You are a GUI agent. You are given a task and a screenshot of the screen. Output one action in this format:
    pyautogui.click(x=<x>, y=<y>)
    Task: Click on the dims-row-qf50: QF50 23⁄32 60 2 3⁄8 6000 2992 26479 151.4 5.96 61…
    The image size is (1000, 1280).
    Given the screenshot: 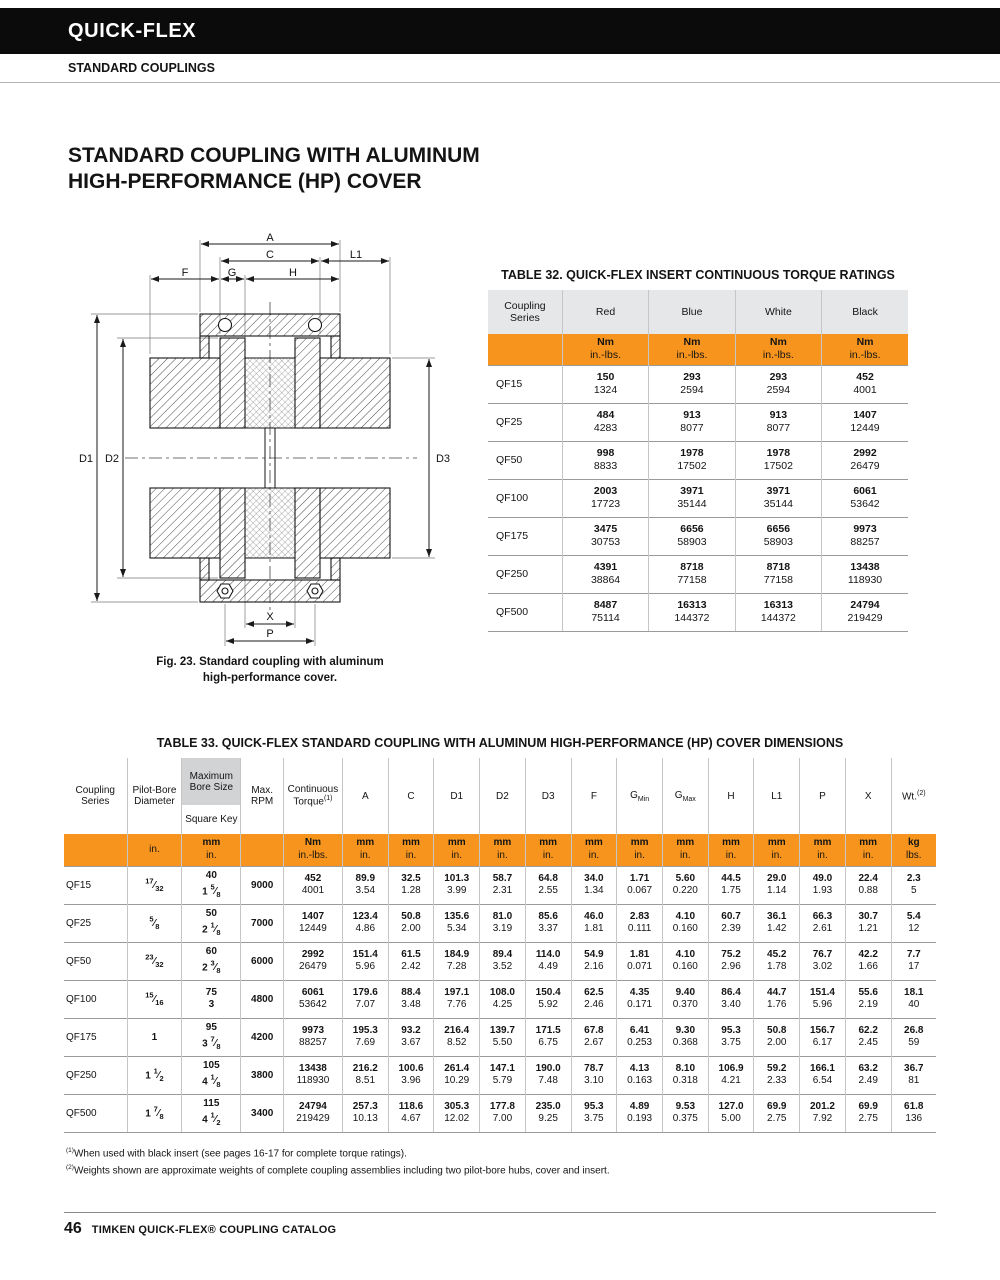 What is the action you would take?
    pyautogui.click(x=500, y=960)
    